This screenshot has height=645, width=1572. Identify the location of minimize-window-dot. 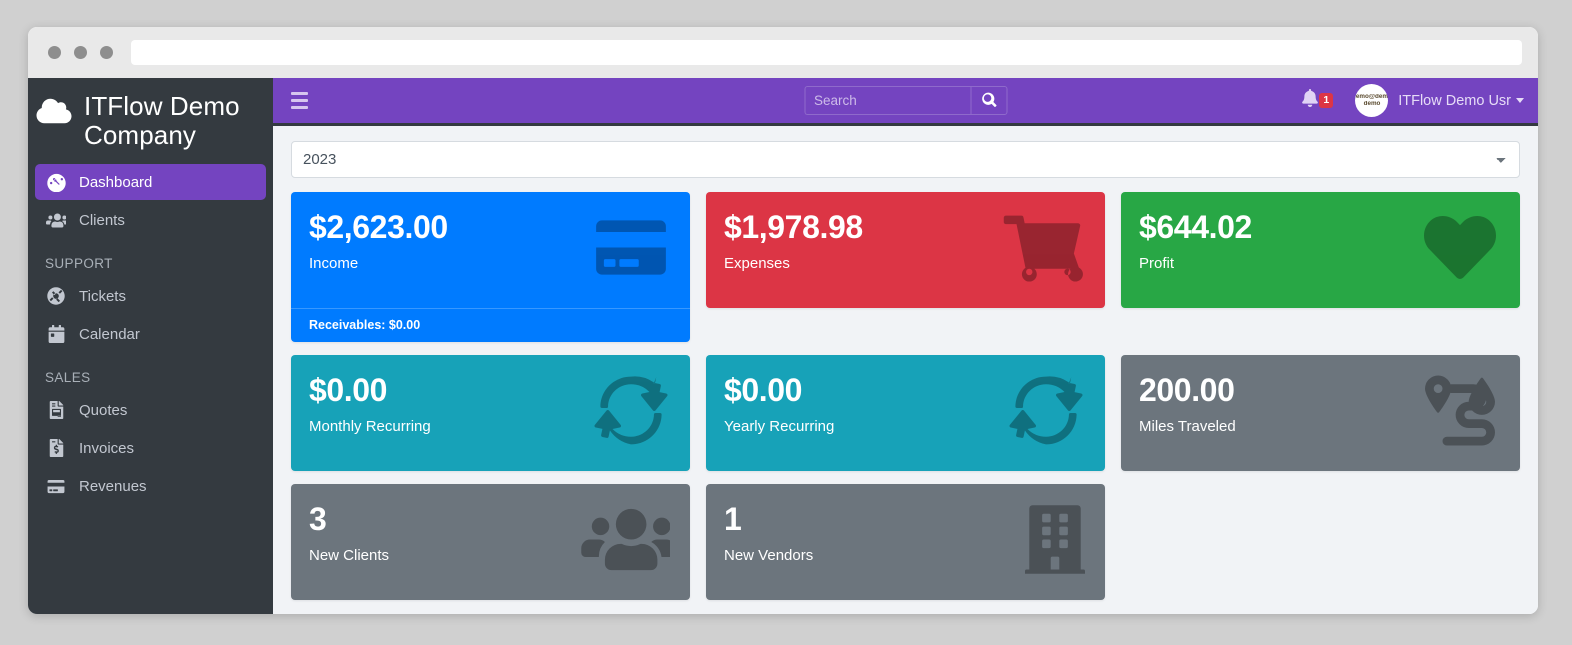
(80, 52).